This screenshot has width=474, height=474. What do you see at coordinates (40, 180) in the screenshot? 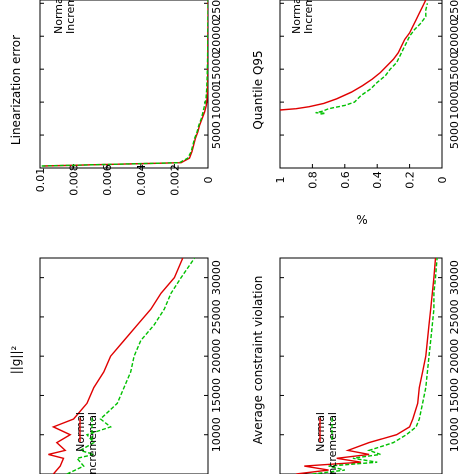
I see `y-tick-label: 0.01` at bounding box center [40, 180].